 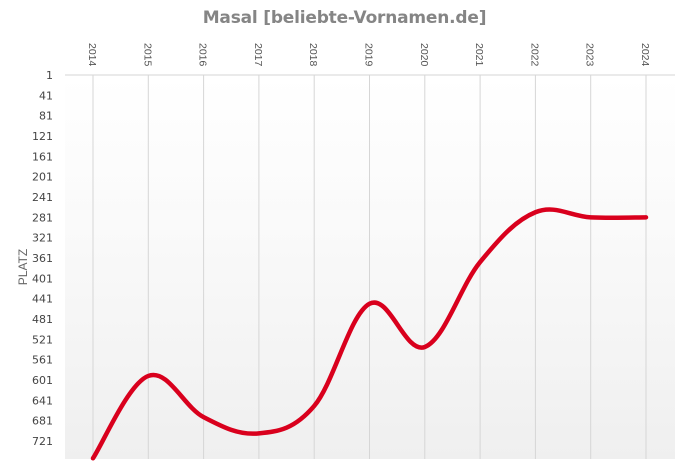 What do you see at coordinates (46, 116) in the screenshot?
I see `y-tick-label: 81` at bounding box center [46, 116].